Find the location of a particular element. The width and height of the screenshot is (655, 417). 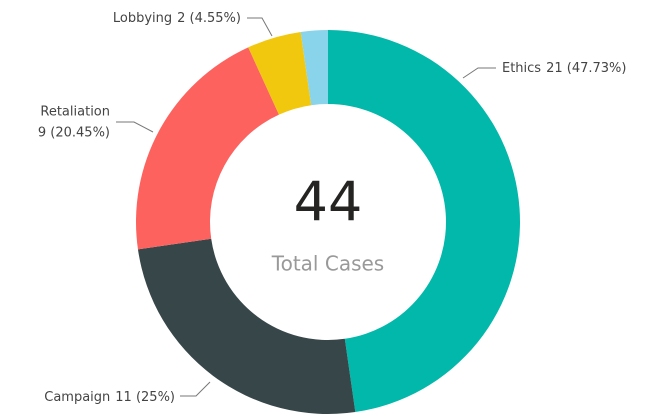

segment-label: Ethics 21 (47.73%) is located at coordinates (564, 68).